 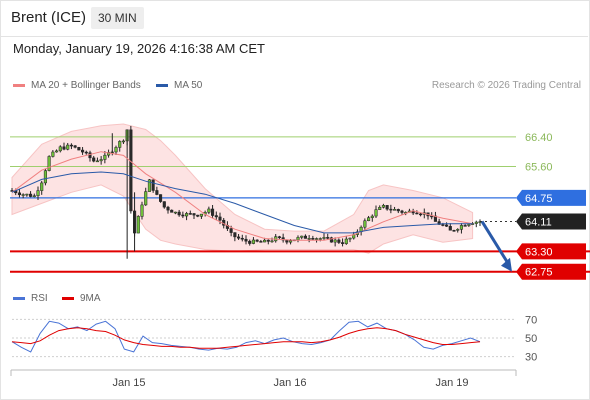 I want to click on forecast-arrow-shaft, so click(x=494, y=241).